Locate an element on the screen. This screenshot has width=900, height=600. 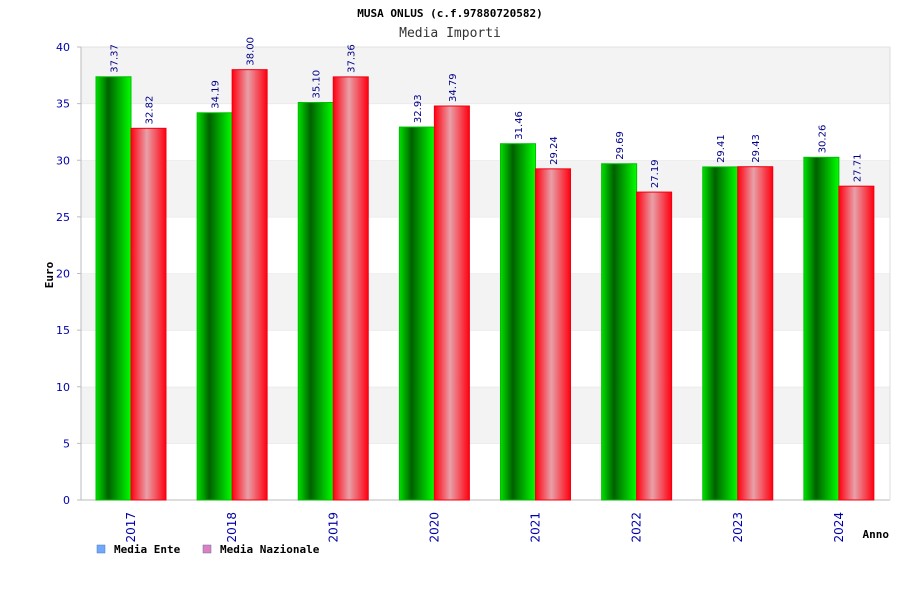
x-tick-label: 2023 is located at coordinates (738, 527).